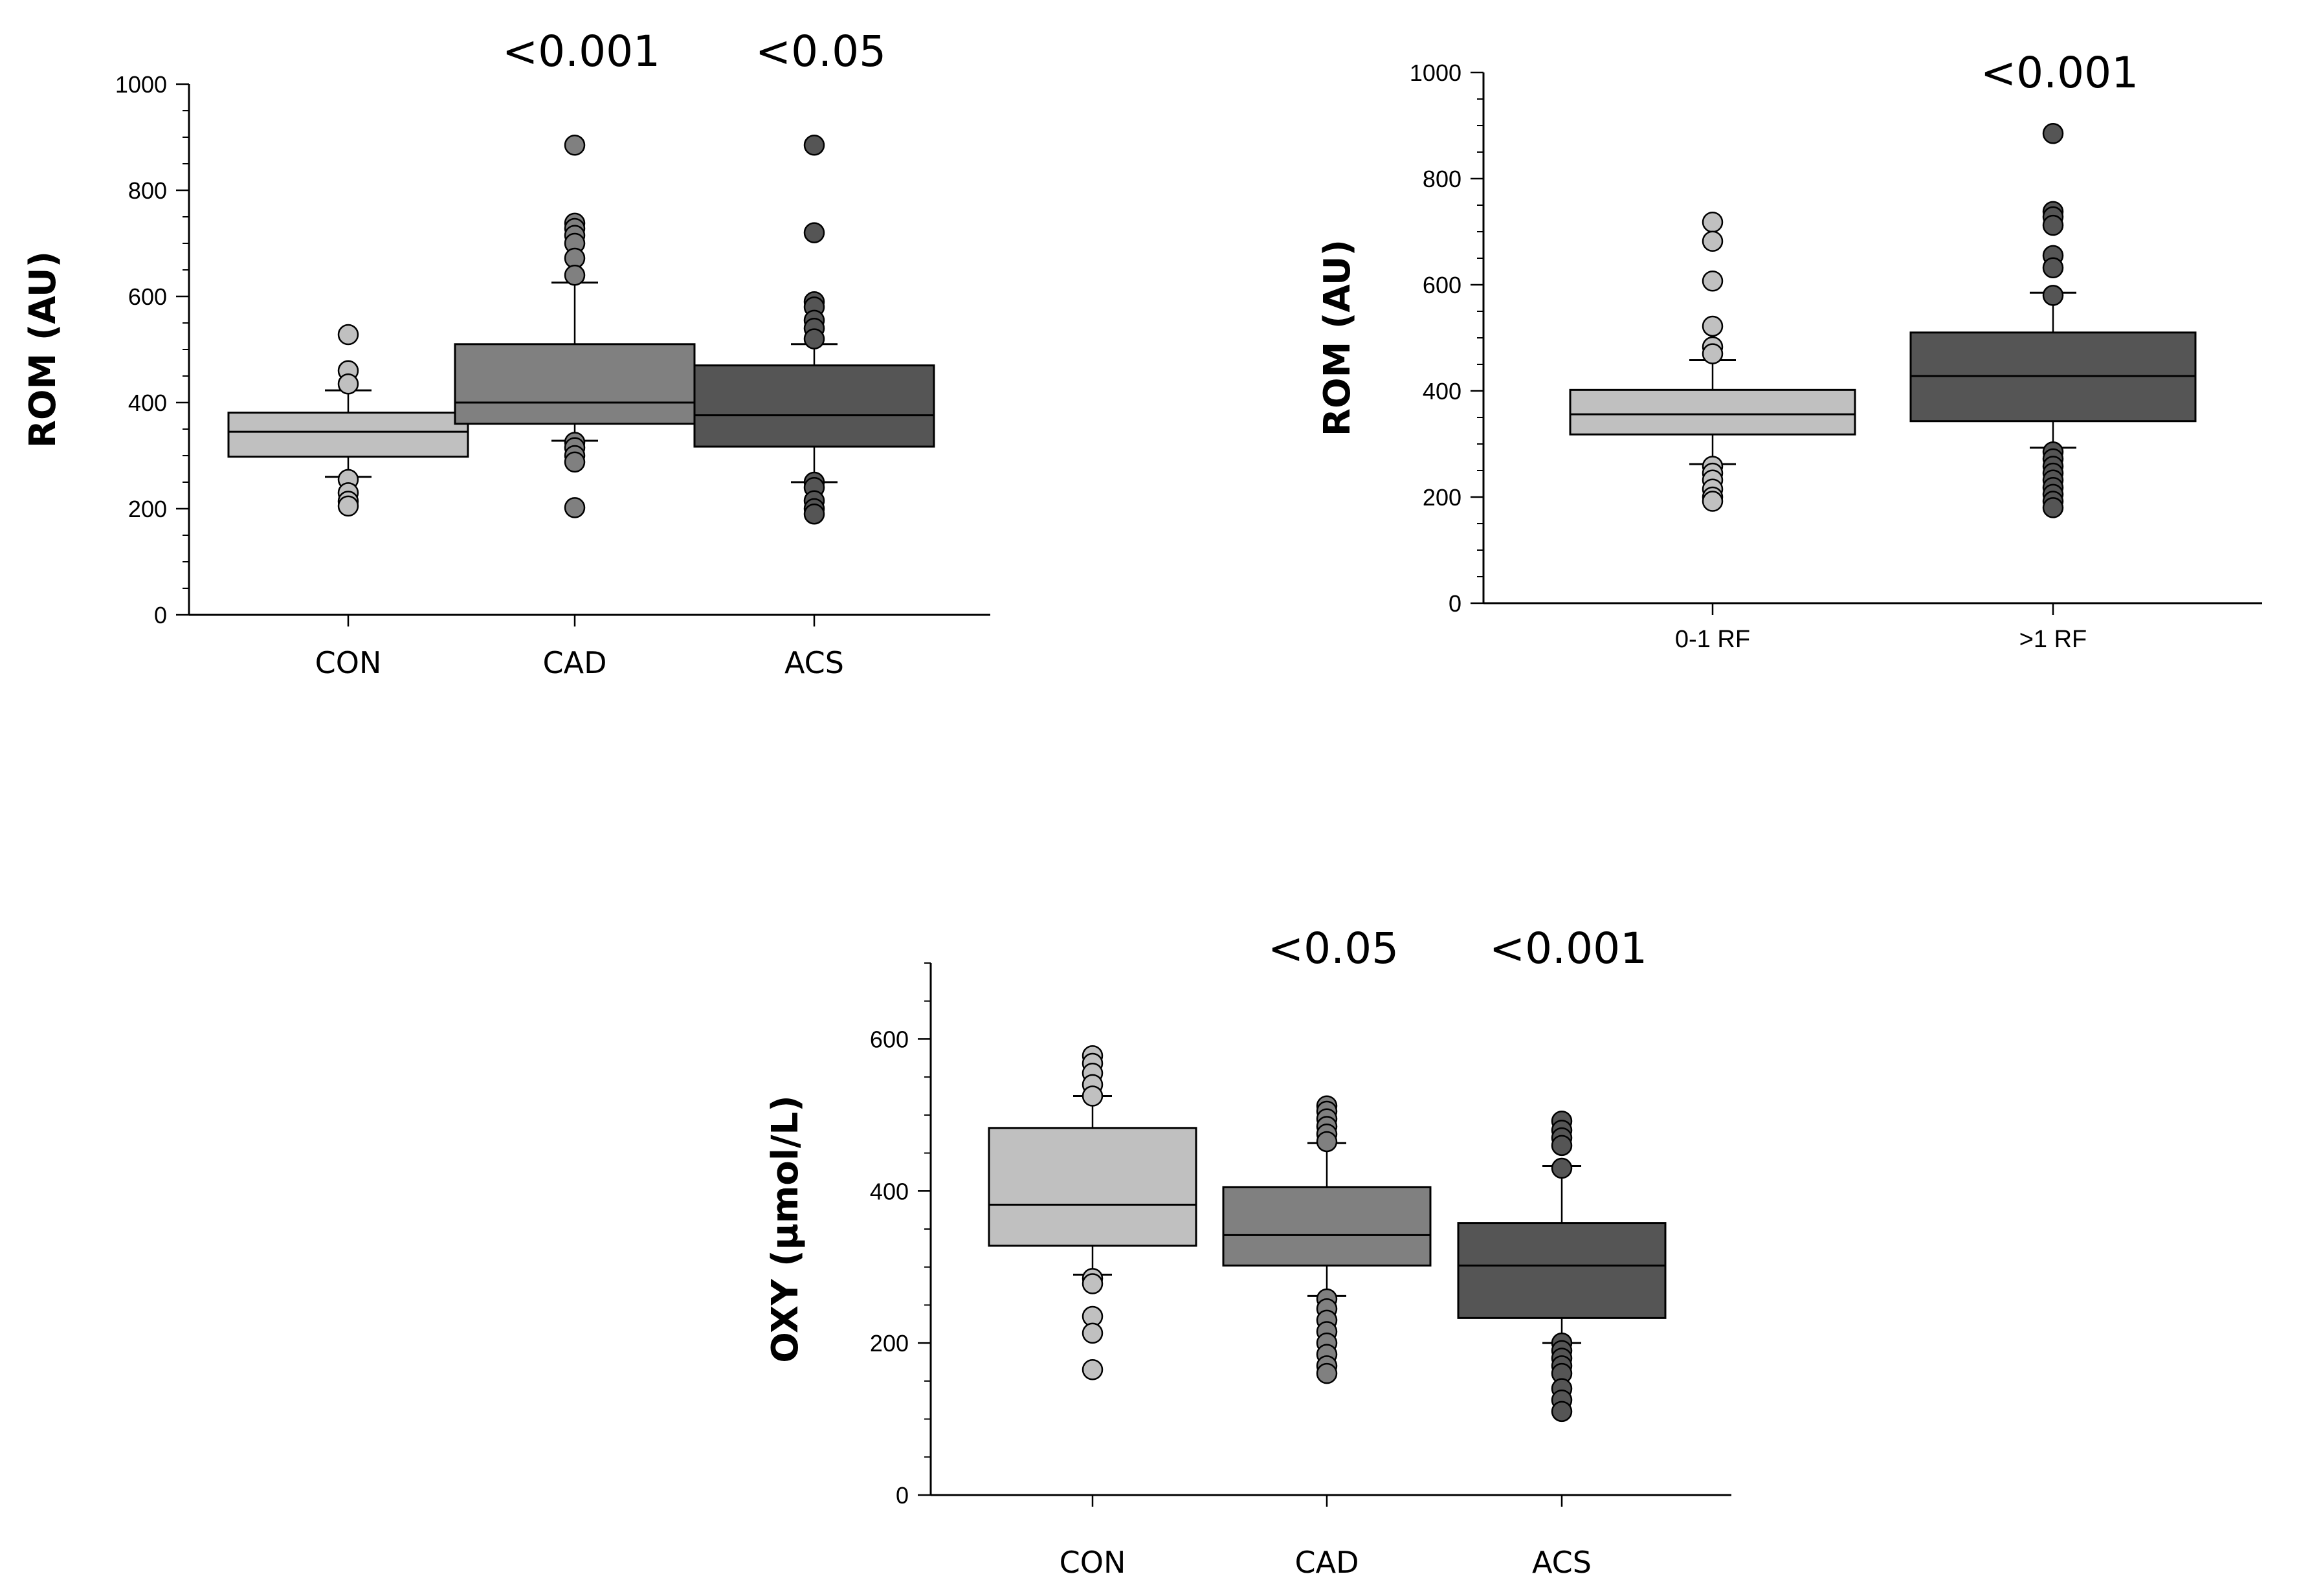 Image resolution: width=2299 pixels, height=1596 pixels. What do you see at coordinates (785, 1229) in the screenshot?
I see `y-axis-title: OXY (µmol/L)` at bounding box center [785, 1229].